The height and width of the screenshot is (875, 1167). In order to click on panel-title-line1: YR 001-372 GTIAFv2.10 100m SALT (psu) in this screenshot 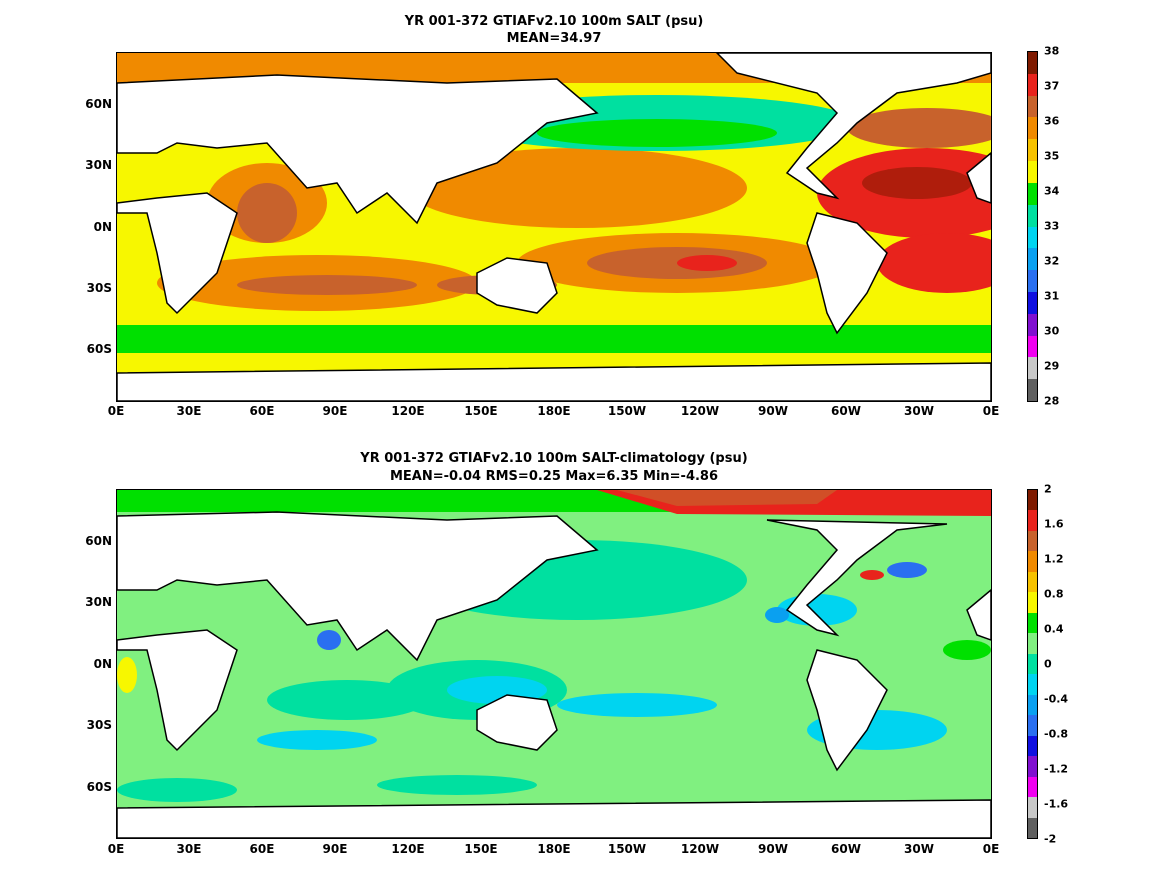, I will do `click(554, 21)`.